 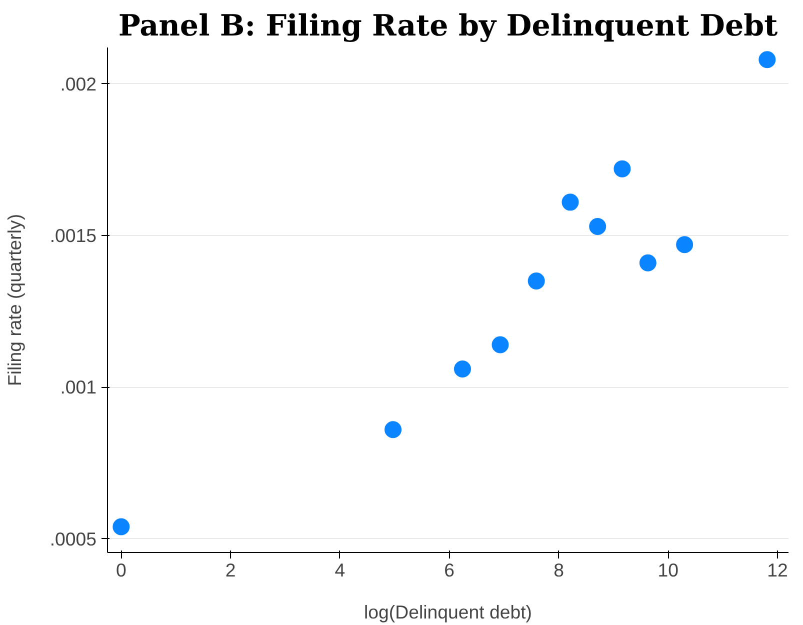 I want to click on y-tick-label: .0015, so click(x=73, y=235).